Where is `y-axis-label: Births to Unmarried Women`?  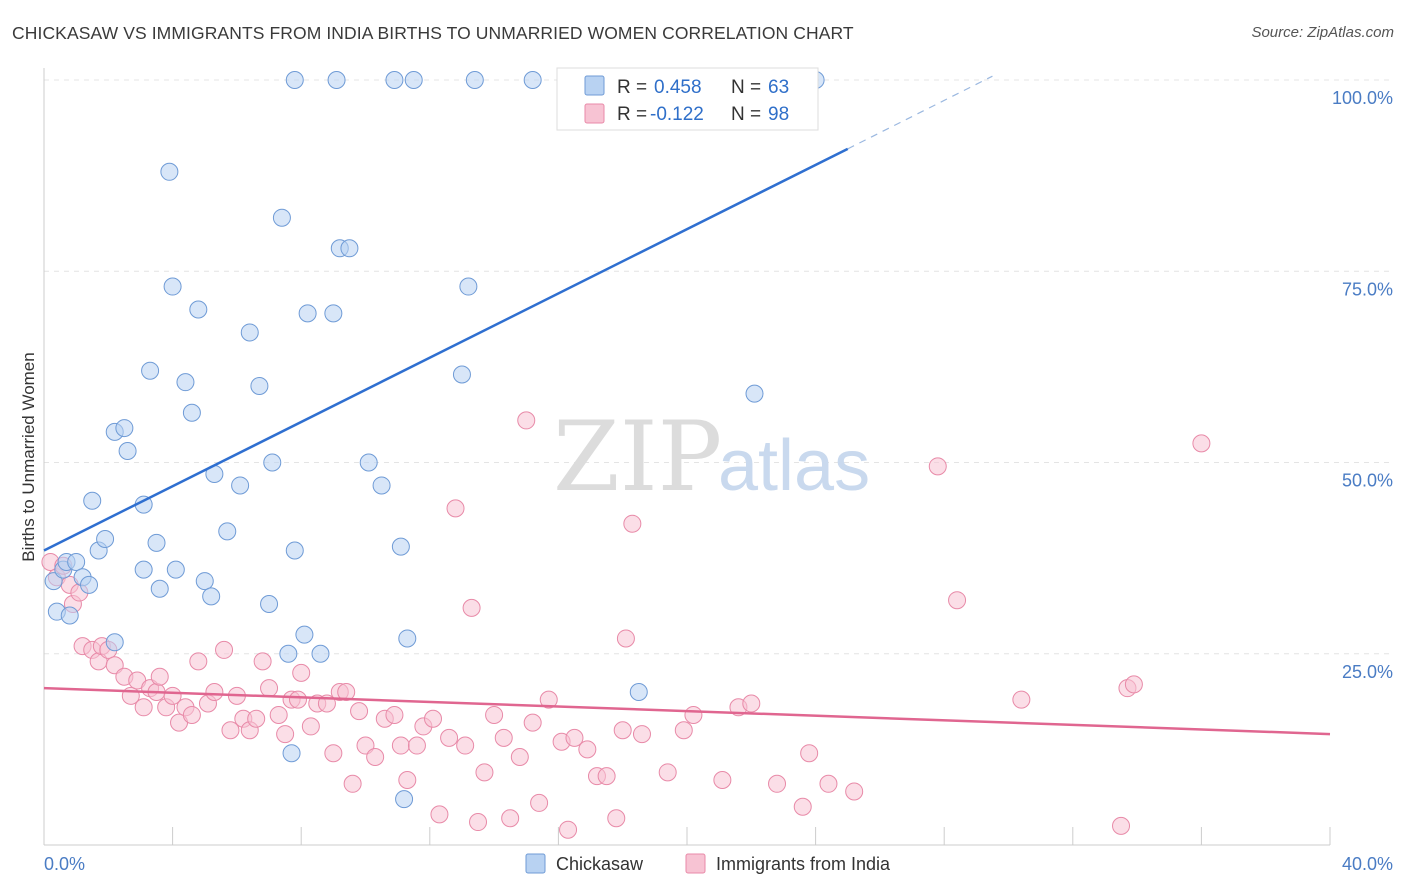 y-axis-label: Births to Unmarried Women is located at coordinates (28, 456).